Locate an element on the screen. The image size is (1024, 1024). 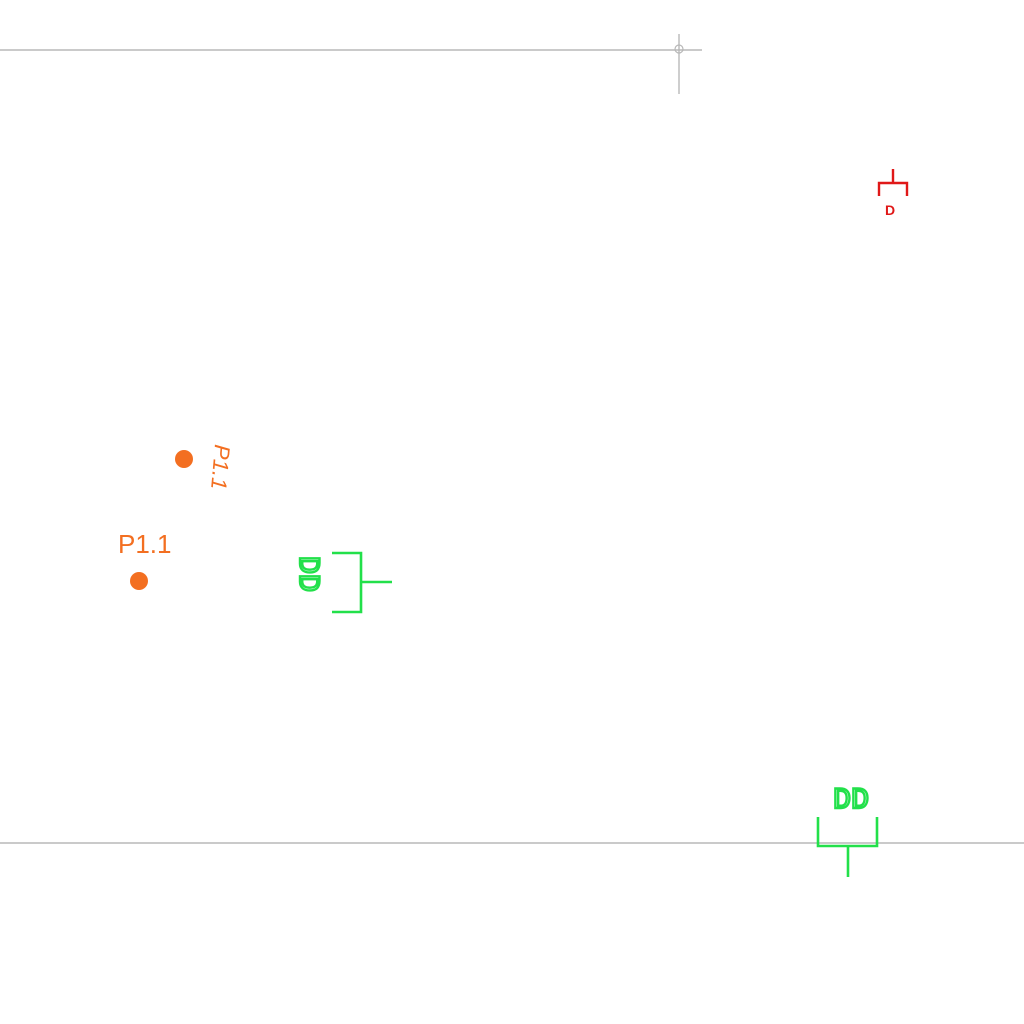
green-symbol-bottom-label: DD is located at coordinates (851, 801).